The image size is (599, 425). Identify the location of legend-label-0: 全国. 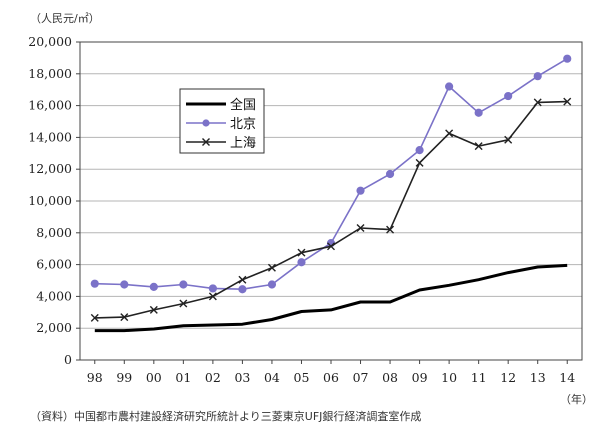
(243, 105).